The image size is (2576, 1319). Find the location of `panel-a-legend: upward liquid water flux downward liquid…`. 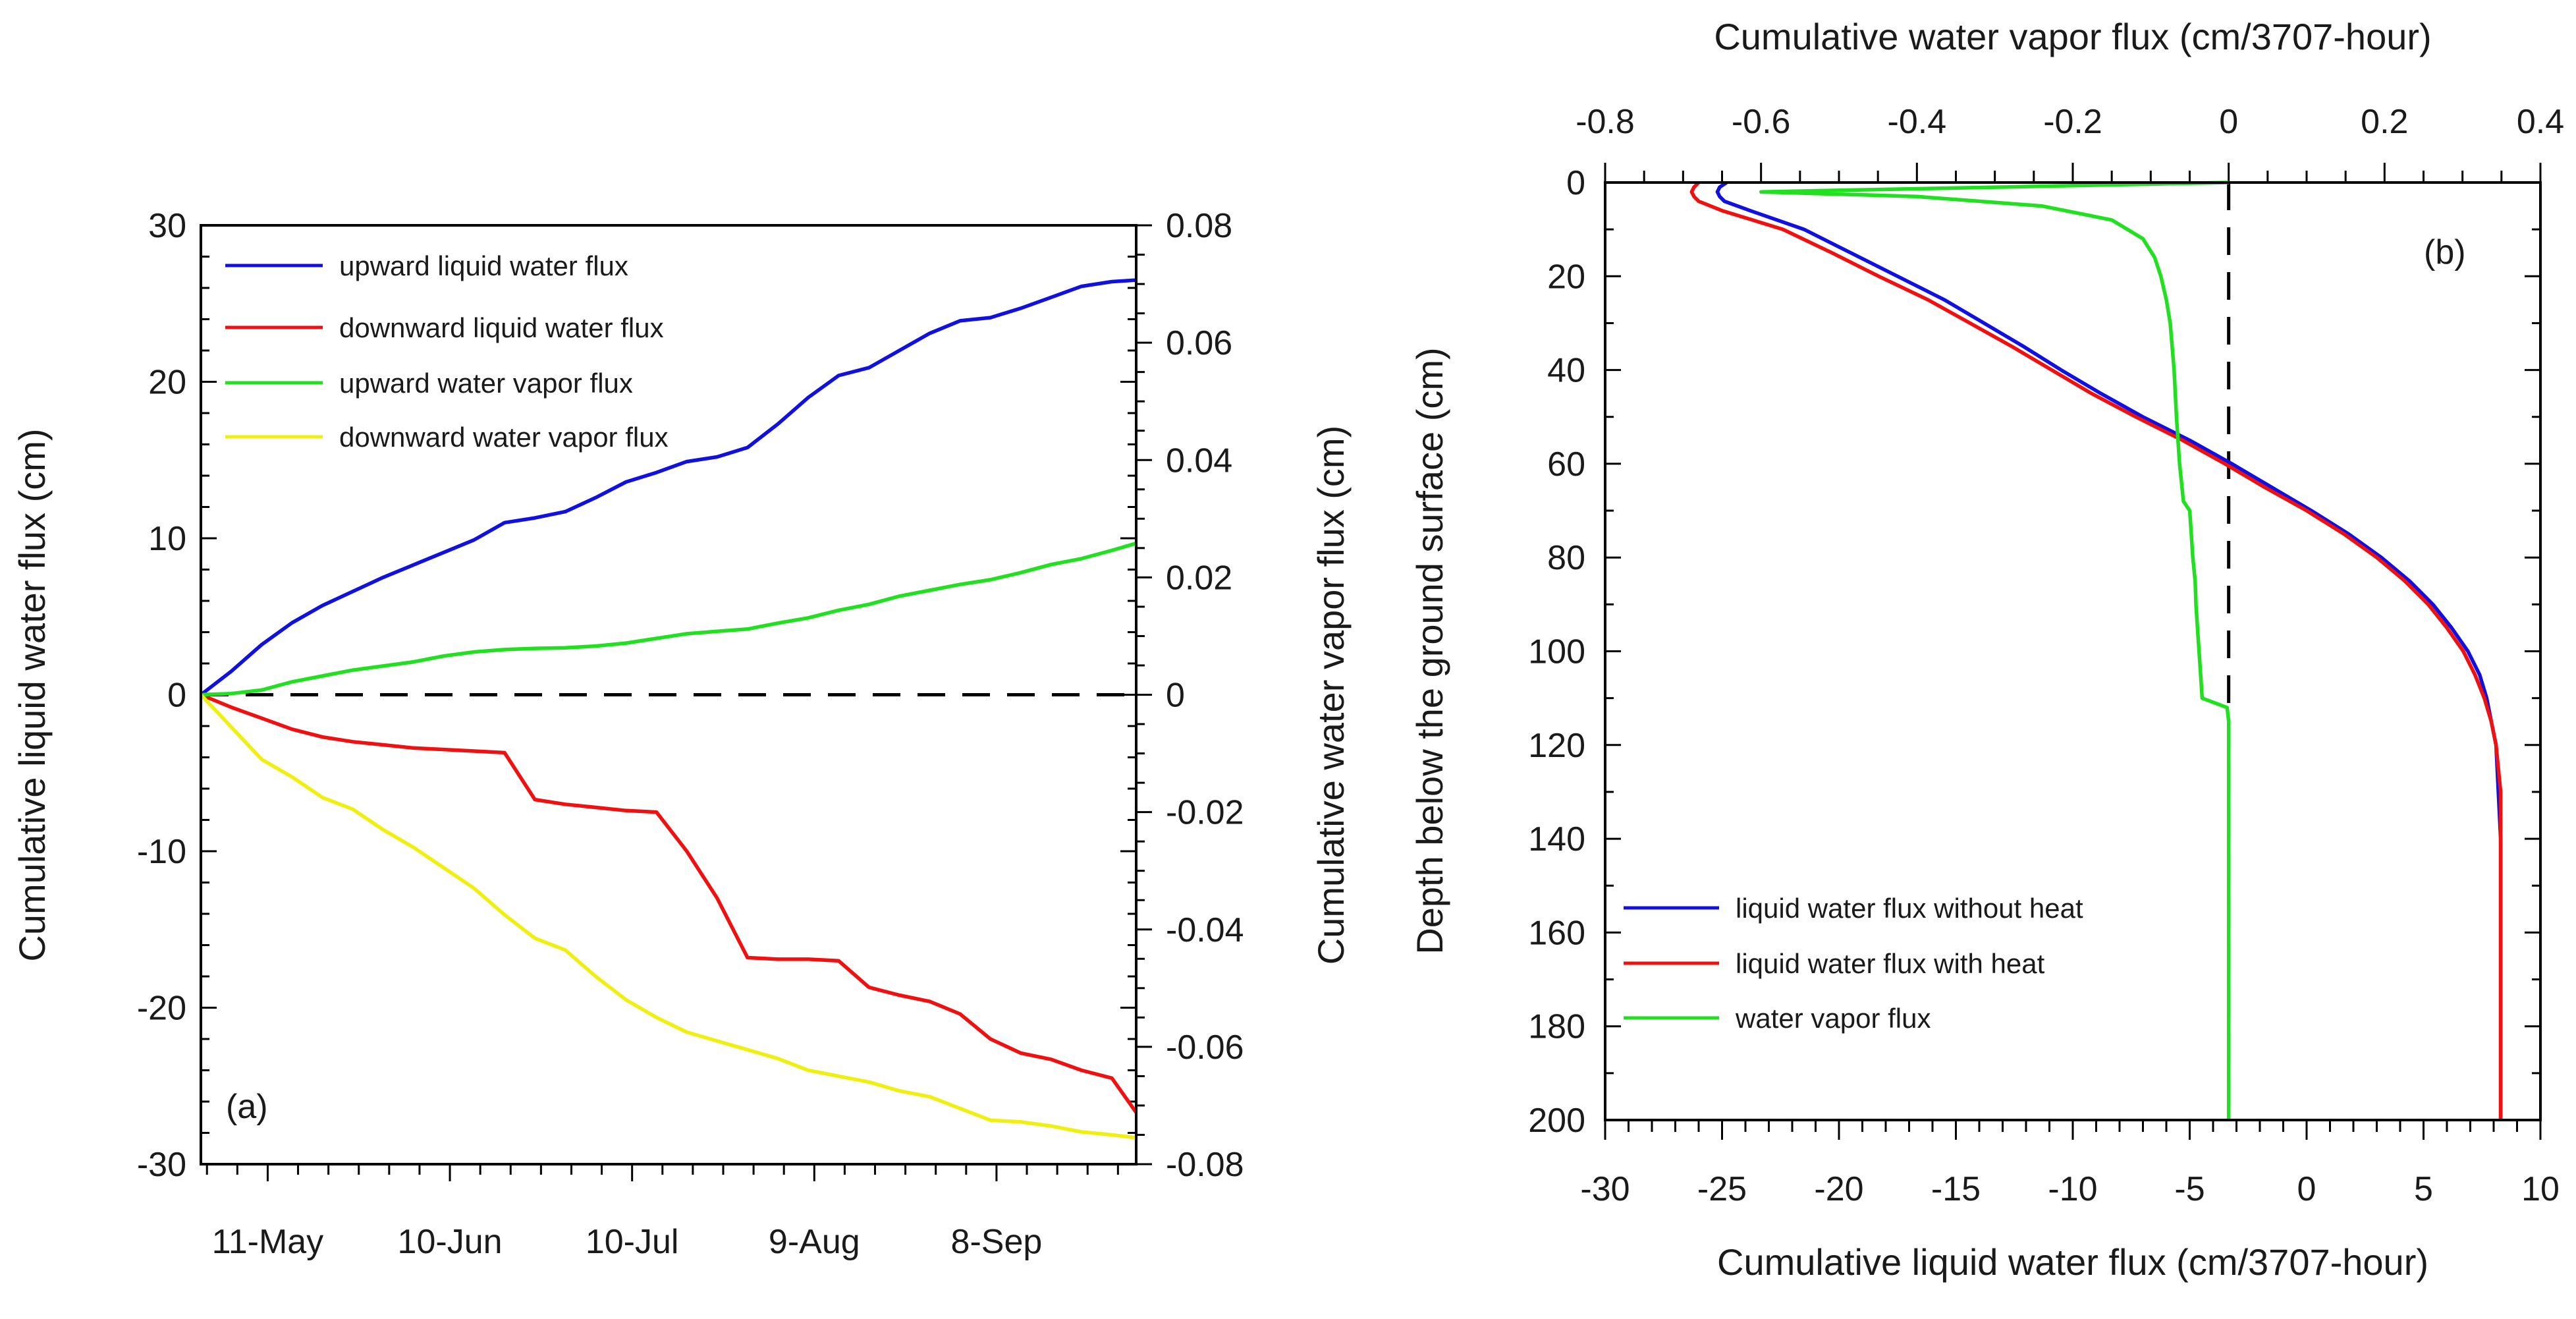

panel-a-legend: upward liquid water flux downward liquid… is located at coordinates (447, 351).